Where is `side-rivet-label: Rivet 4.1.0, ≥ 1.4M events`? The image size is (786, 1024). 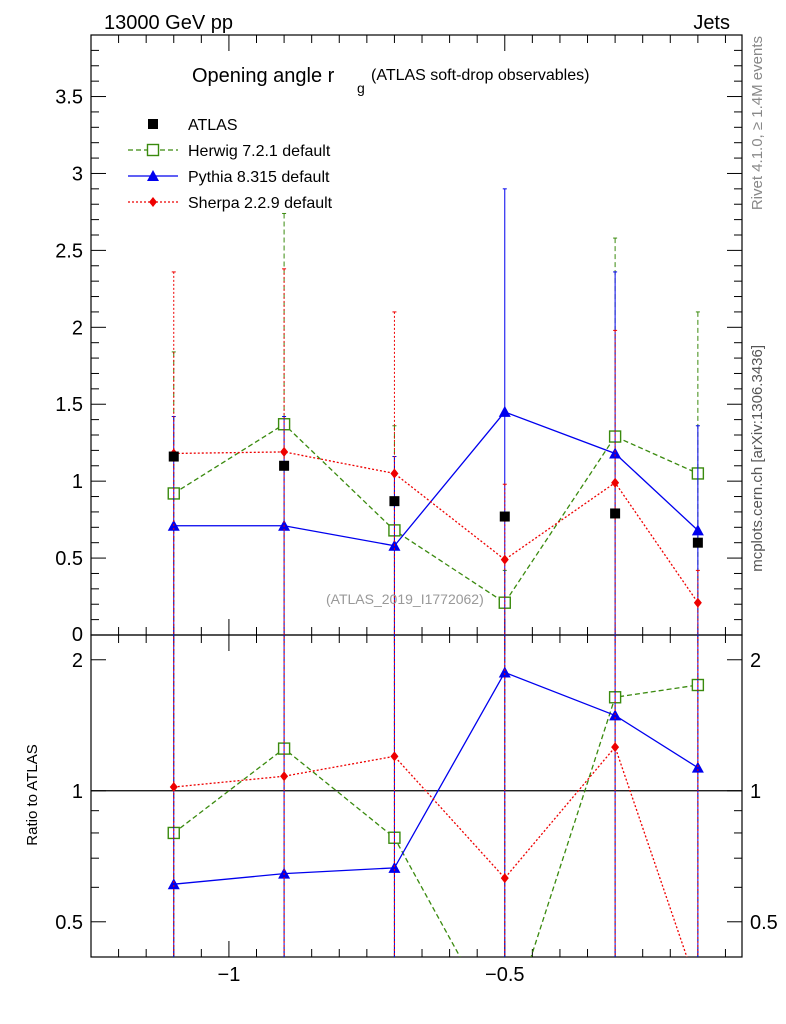
side-rivet-label: Rivet 4.1.0, ≥ 1.4M events is located at coordinates (757, 123).